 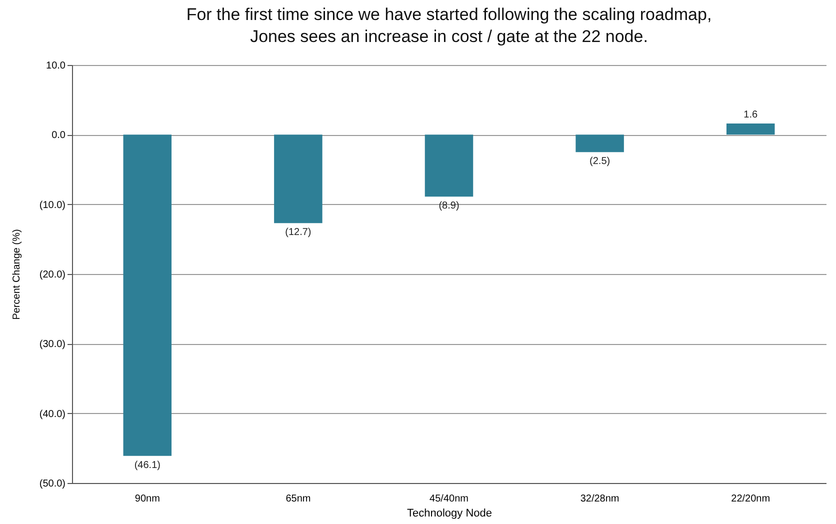 What do you see at coordinates (600, 499) in the screenshot?
I see `x-tick-label: 32/28nm` at bounding box center [600, 499].